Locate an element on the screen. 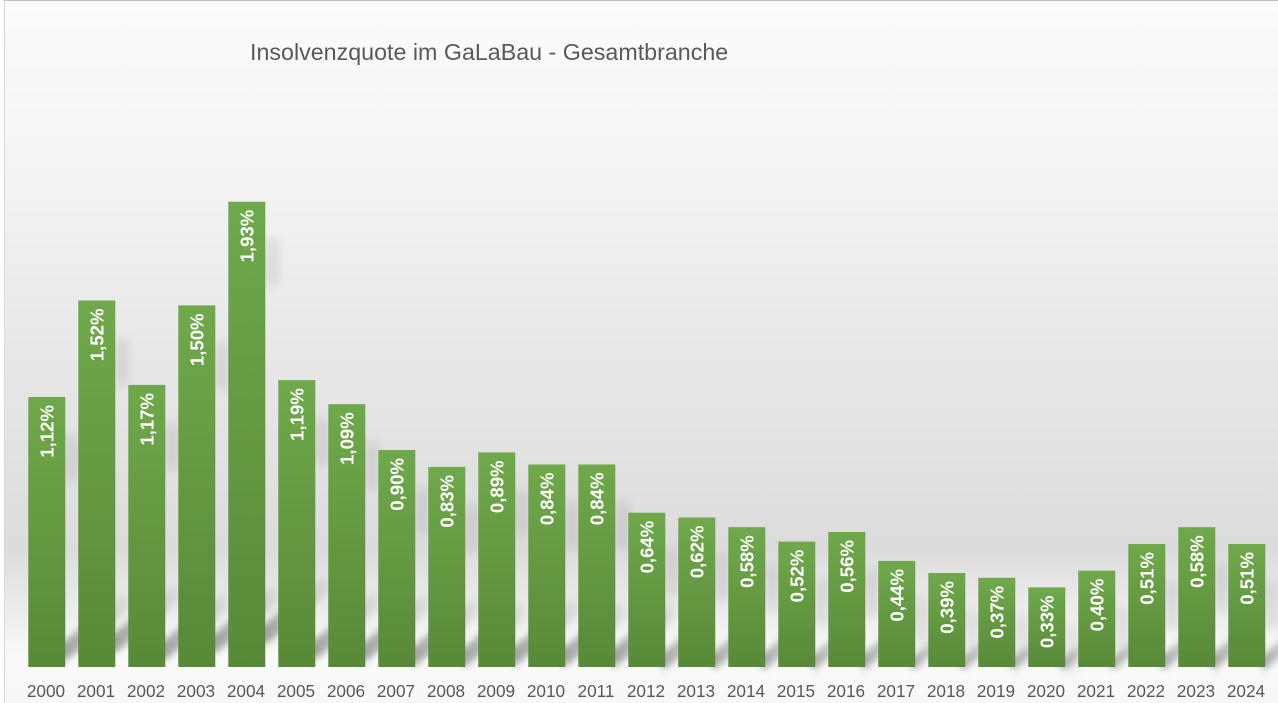  svg-text: 2013 is located at coordinates (696, 691).